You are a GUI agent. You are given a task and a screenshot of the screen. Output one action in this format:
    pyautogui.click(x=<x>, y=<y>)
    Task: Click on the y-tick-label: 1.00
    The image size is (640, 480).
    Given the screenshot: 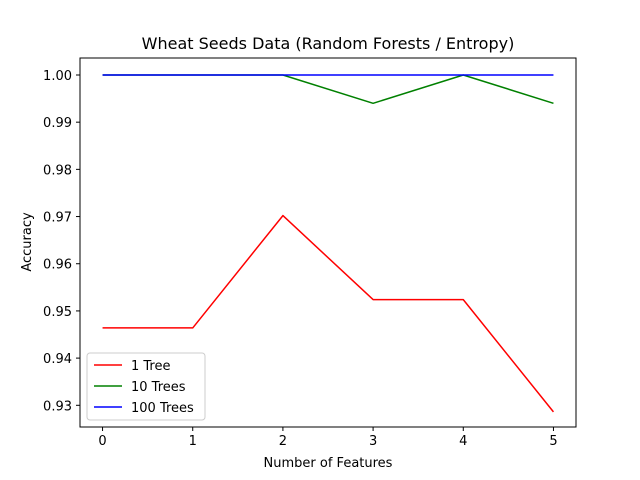 What is the action you would take?
    pyautogui.click(x=57, y=76)
    